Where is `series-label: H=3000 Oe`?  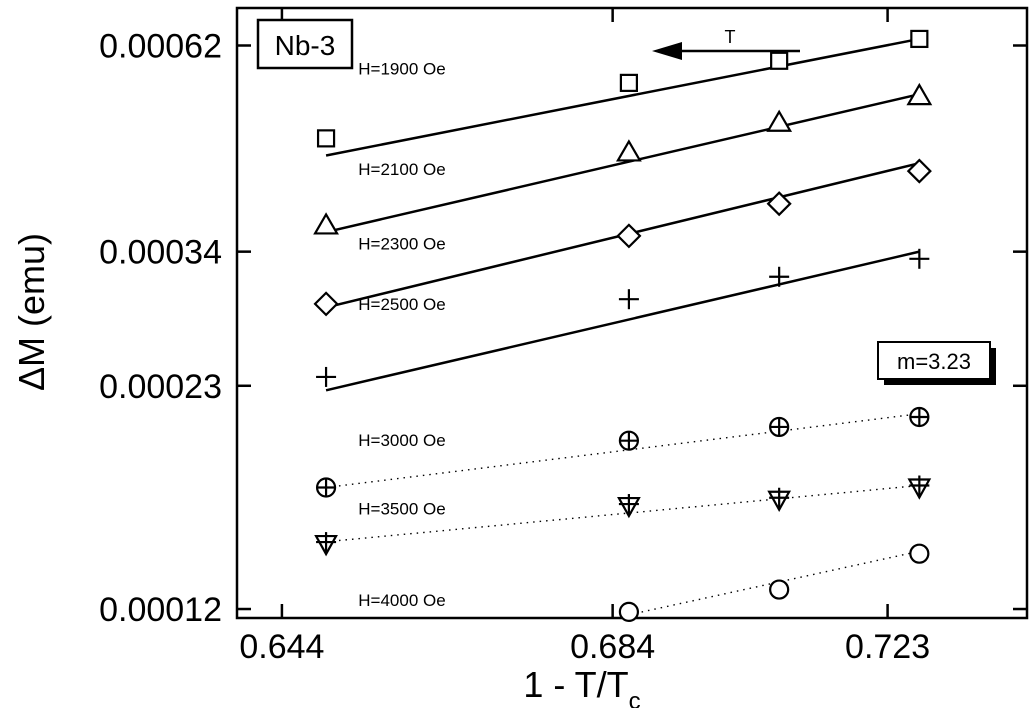 series-label: H=3000 Oe is located at coordinates (401, 440).